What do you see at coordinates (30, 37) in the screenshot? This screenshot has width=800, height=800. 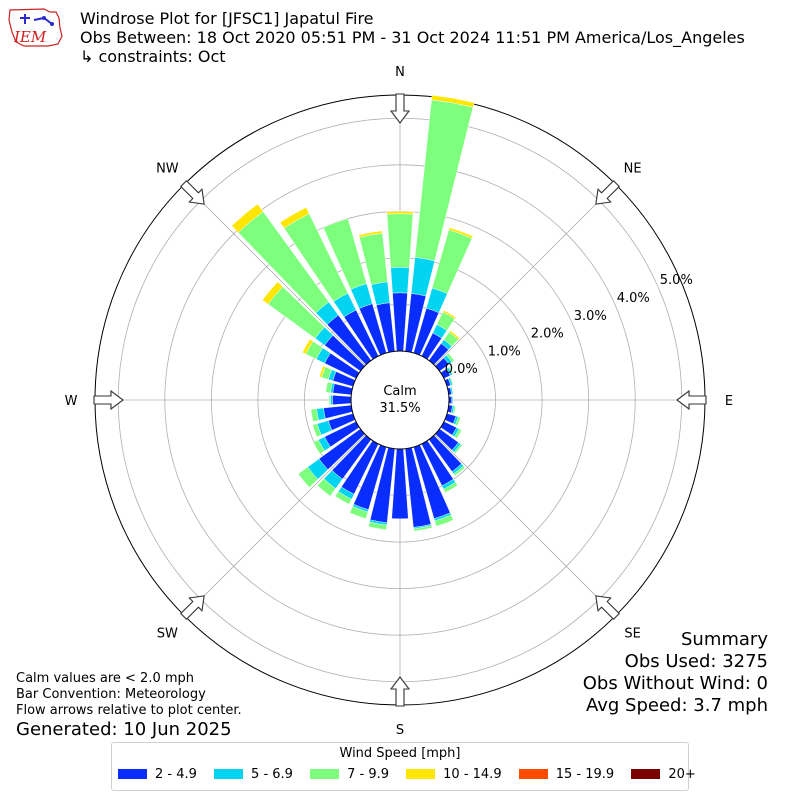 I see `logo-text: IEM` at bounding box center [30, 37].